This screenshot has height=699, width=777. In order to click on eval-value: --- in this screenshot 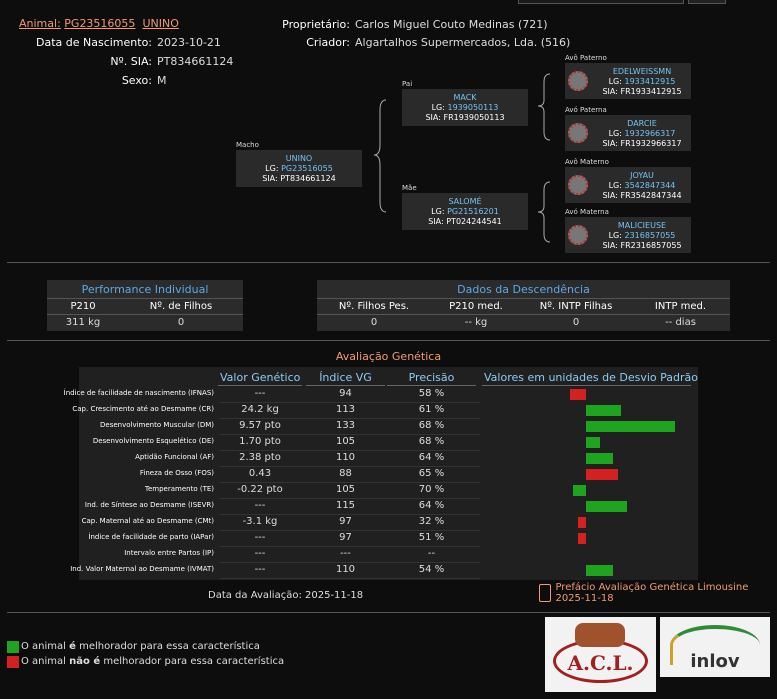, I will do `click(260, 393)`.